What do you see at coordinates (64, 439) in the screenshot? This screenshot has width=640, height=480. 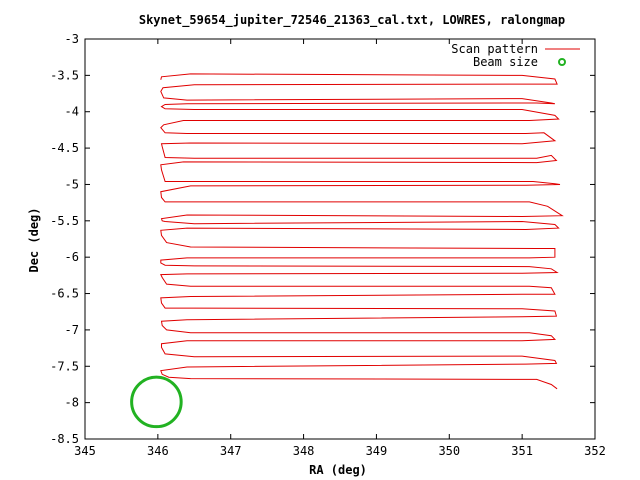 I see `y-tick-label: -8.5` at bounding box center [64, 439].